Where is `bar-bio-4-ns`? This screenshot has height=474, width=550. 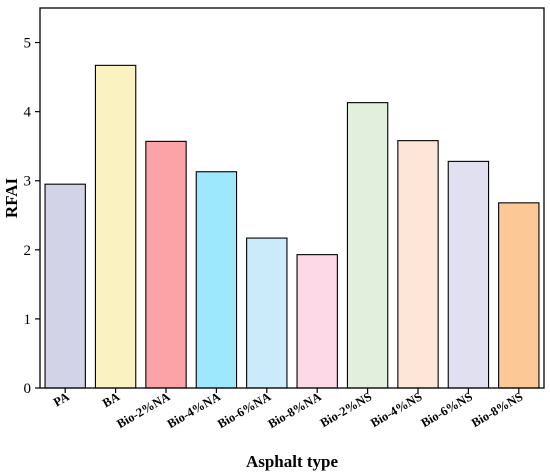 bar-bio-4-ns is located at coordinates (418, 264).